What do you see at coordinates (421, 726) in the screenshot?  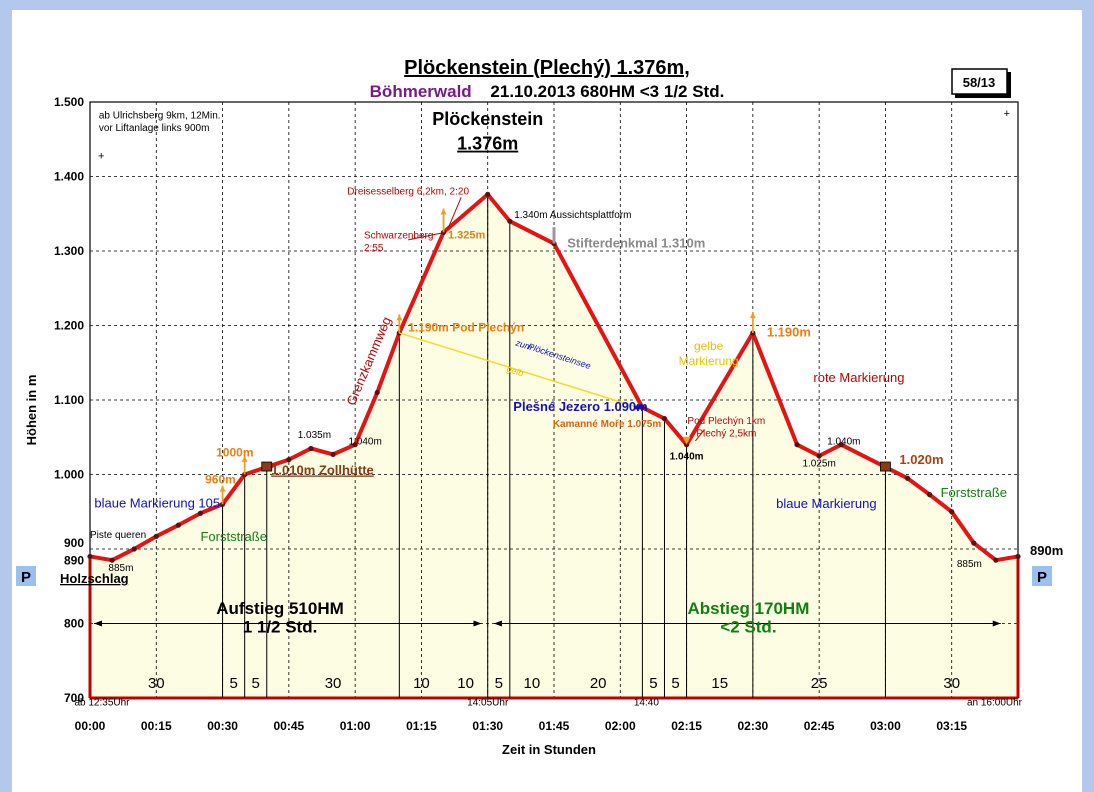 I see `x-tick-label: 01:15` at bounding box center [421, 726].